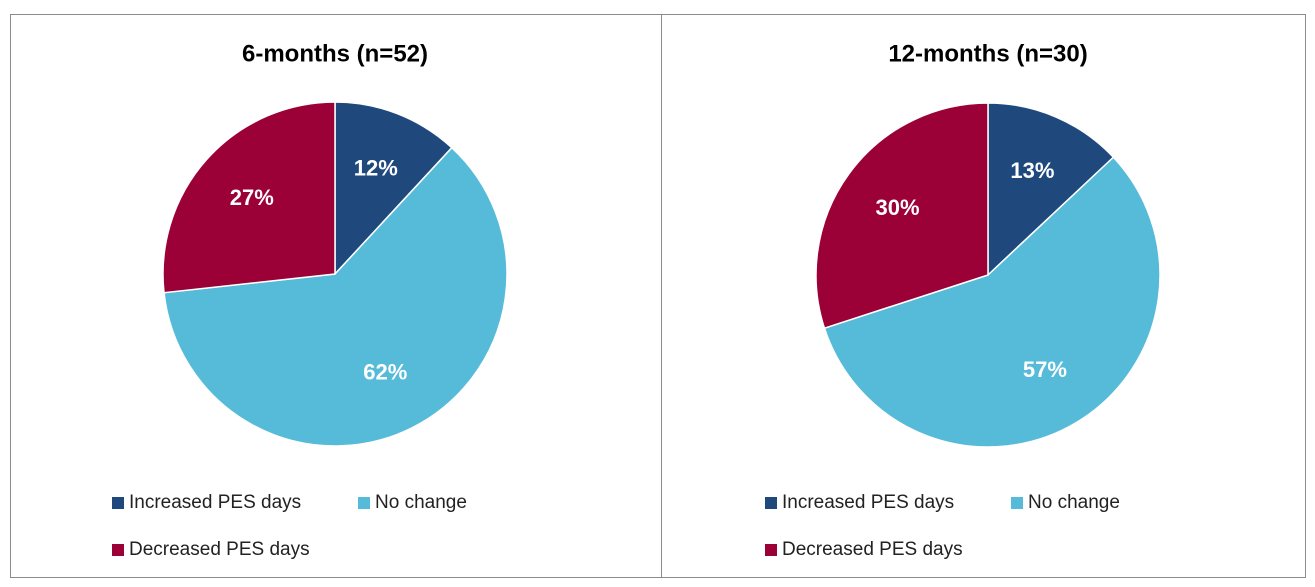 Image resolution: width=1315 pixels, height=587 pixels. I want to click on data-label: 27%, so click(252, 197).